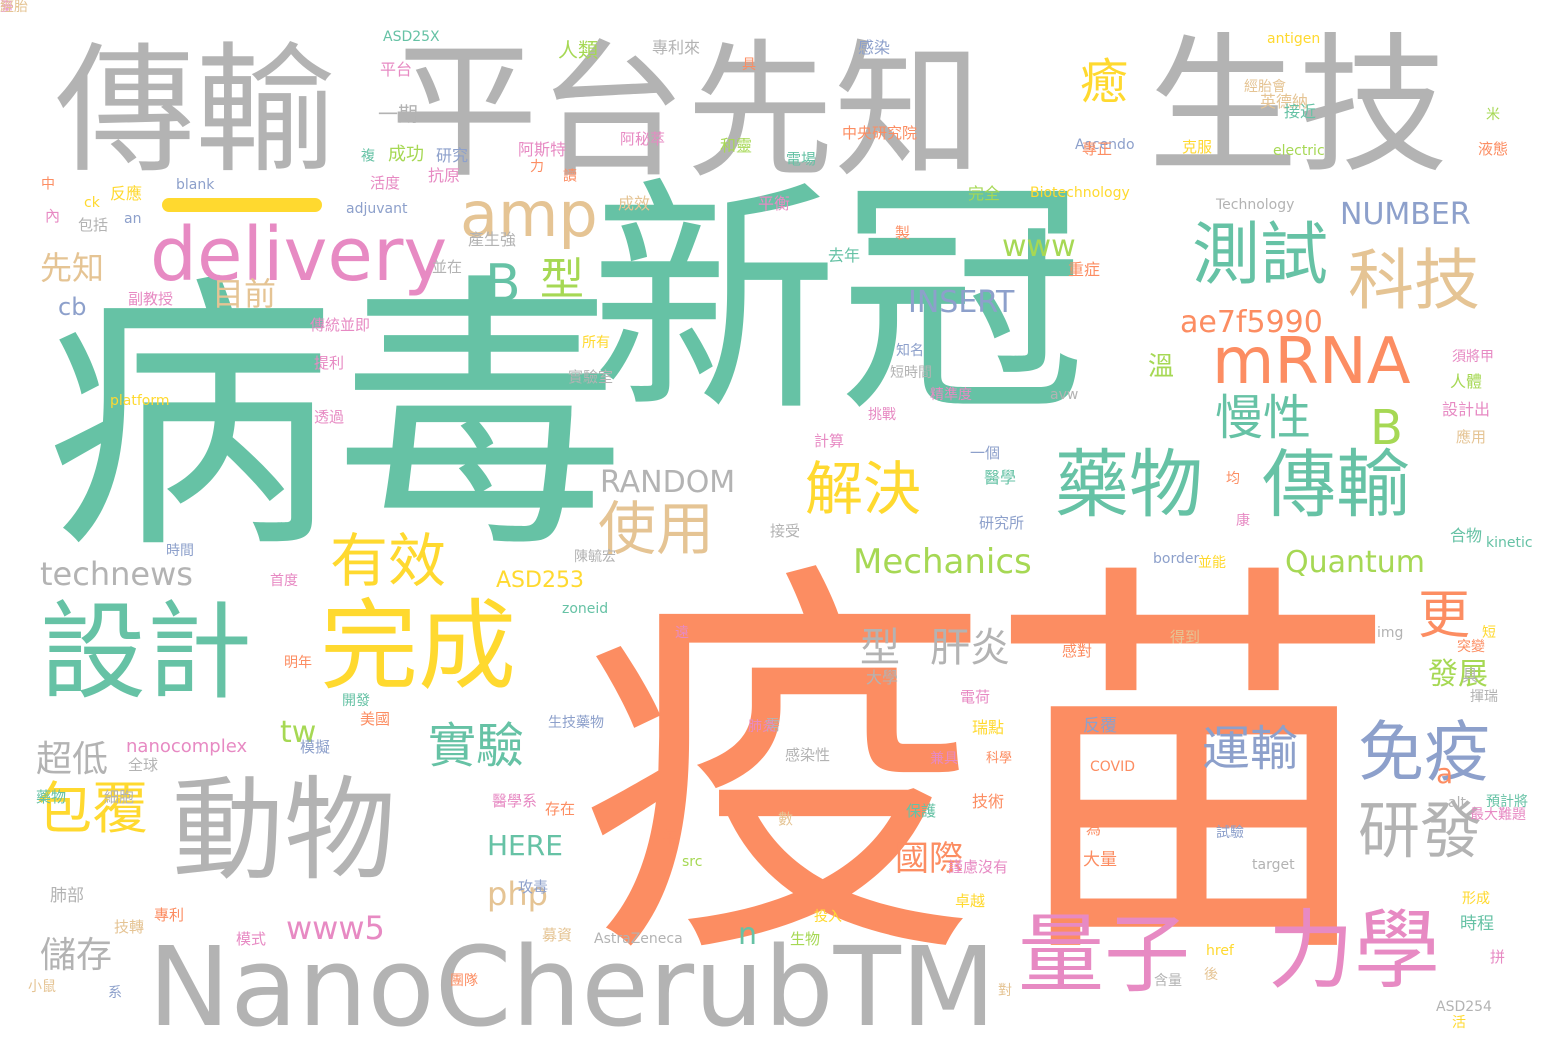  Describe the element at coordinates (844, 255) in the screenshot. I see `cloud-word: 去年` at that location.